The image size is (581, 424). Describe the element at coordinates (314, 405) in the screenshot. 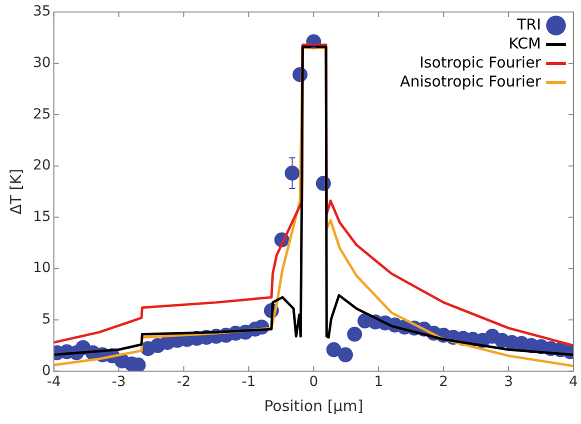

I see `x-axis-title: Position [µm]` at that location.